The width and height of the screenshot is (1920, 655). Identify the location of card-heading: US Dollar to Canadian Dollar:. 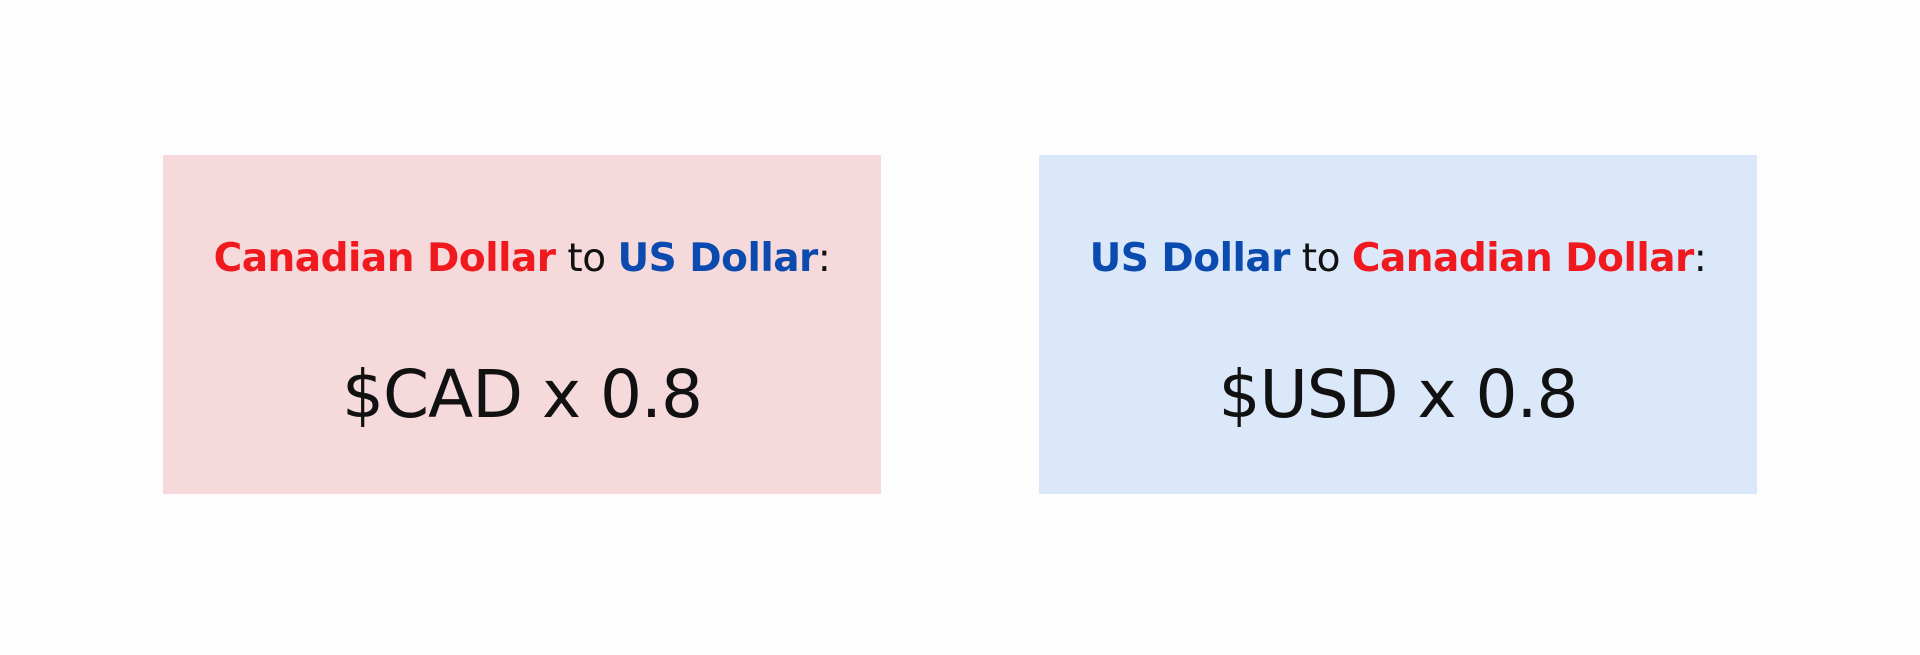
(1398, 259).